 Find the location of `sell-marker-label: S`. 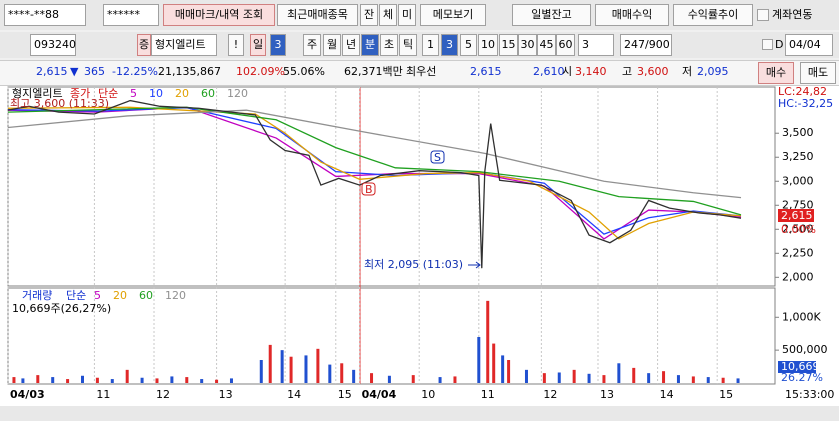

sell-marker-label: S is located at coordinates (437, 157).